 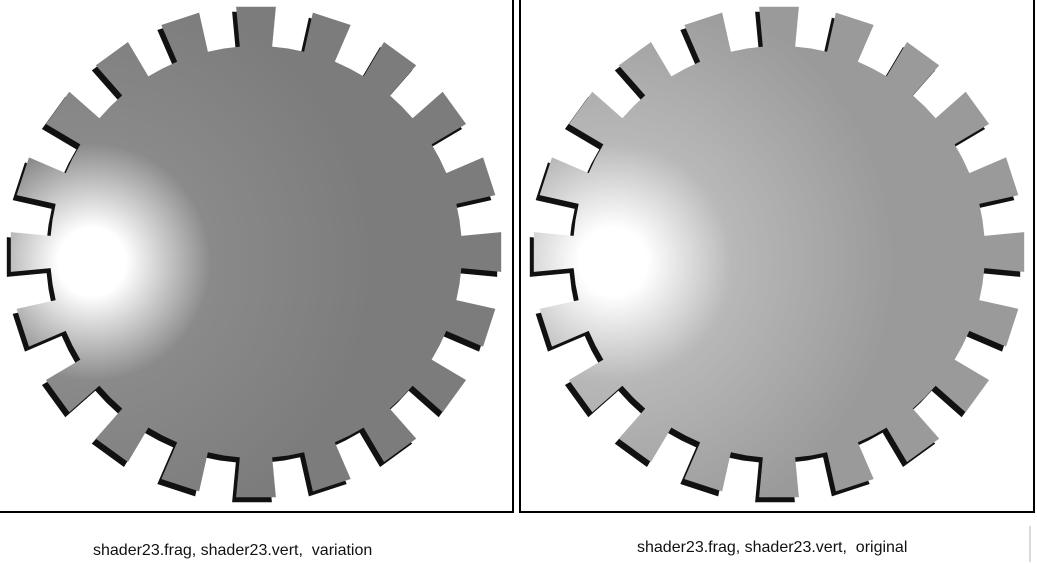 I want to click on caption-original: shader23.frag, shader23.vert, original, so click(x=772, y=547).